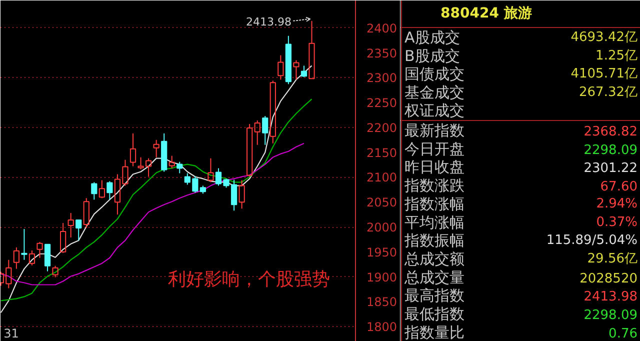  Describe the element at coordinates (382, 28) in the screenshot. I see `y-tick-label: 2400` at that location.